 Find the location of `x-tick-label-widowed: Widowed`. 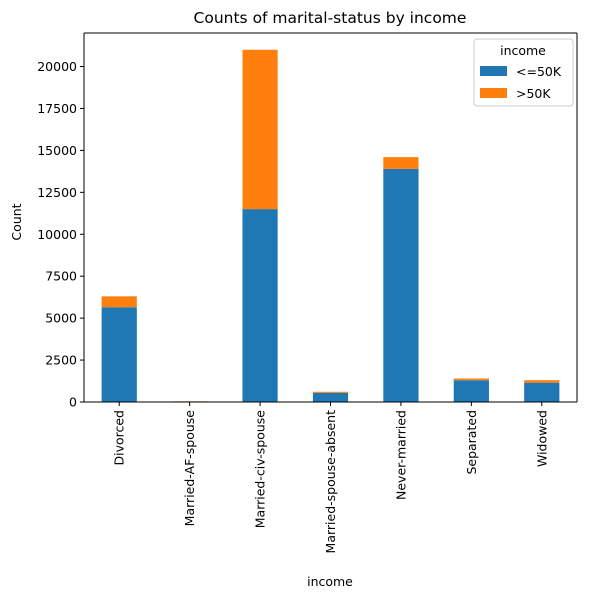

x-tick-label-widowed: Widowed is located at coordinates (541, 438).